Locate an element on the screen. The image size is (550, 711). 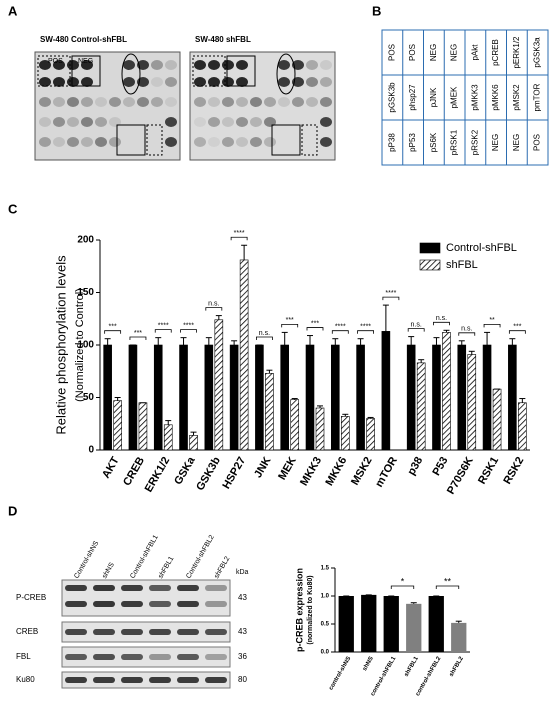
x-tick-label: MEK is located at coordinates (287, 468).